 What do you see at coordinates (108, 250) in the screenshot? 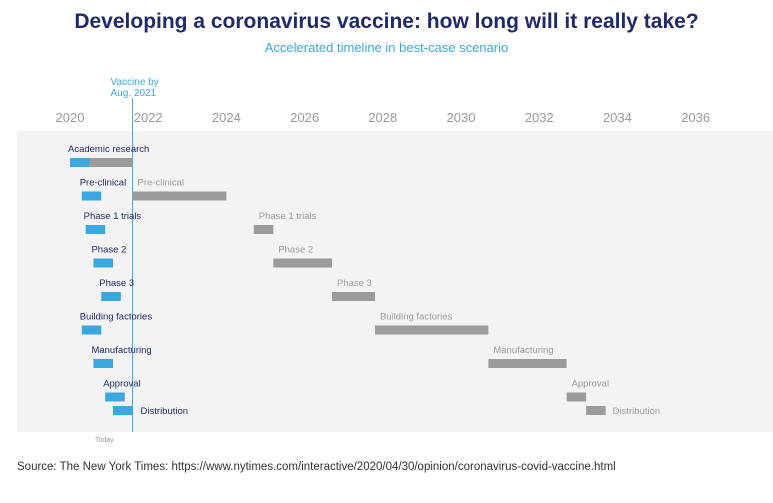
I see `stage-label: Phase 2` at bounding box center [108, 250].